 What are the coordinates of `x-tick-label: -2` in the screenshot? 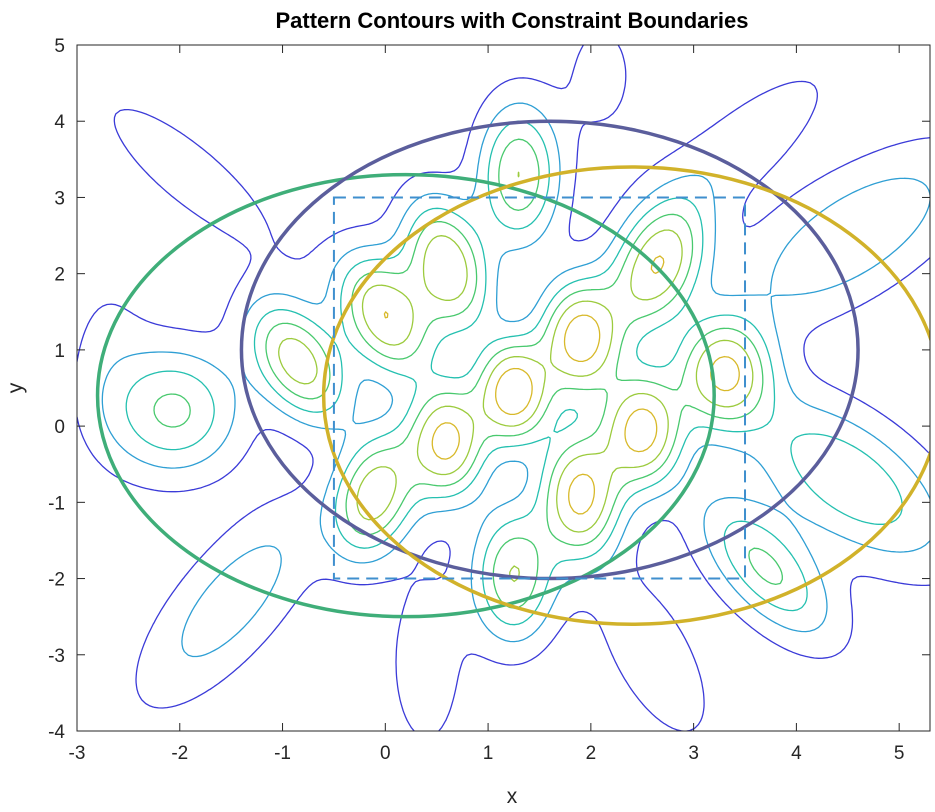 It's located at (179, 753).